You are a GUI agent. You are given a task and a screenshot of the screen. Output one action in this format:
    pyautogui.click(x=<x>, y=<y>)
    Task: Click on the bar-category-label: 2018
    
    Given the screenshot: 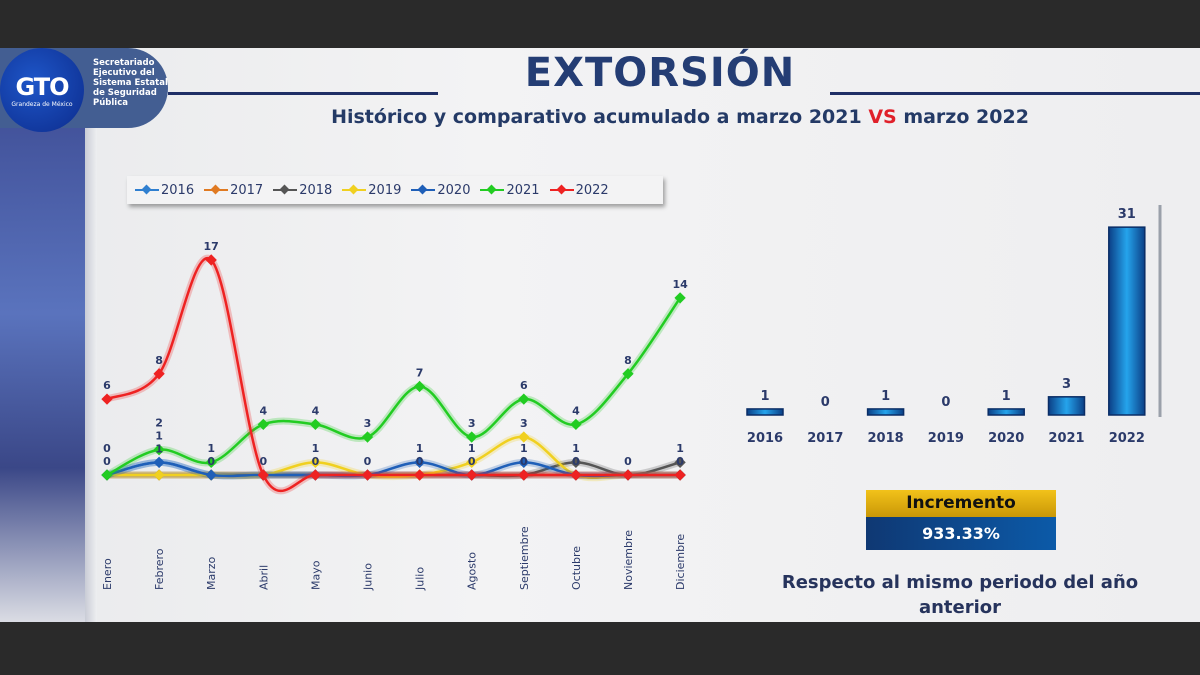 What is the action you would take?
    pyautogui.click(x=886, y=438)
    